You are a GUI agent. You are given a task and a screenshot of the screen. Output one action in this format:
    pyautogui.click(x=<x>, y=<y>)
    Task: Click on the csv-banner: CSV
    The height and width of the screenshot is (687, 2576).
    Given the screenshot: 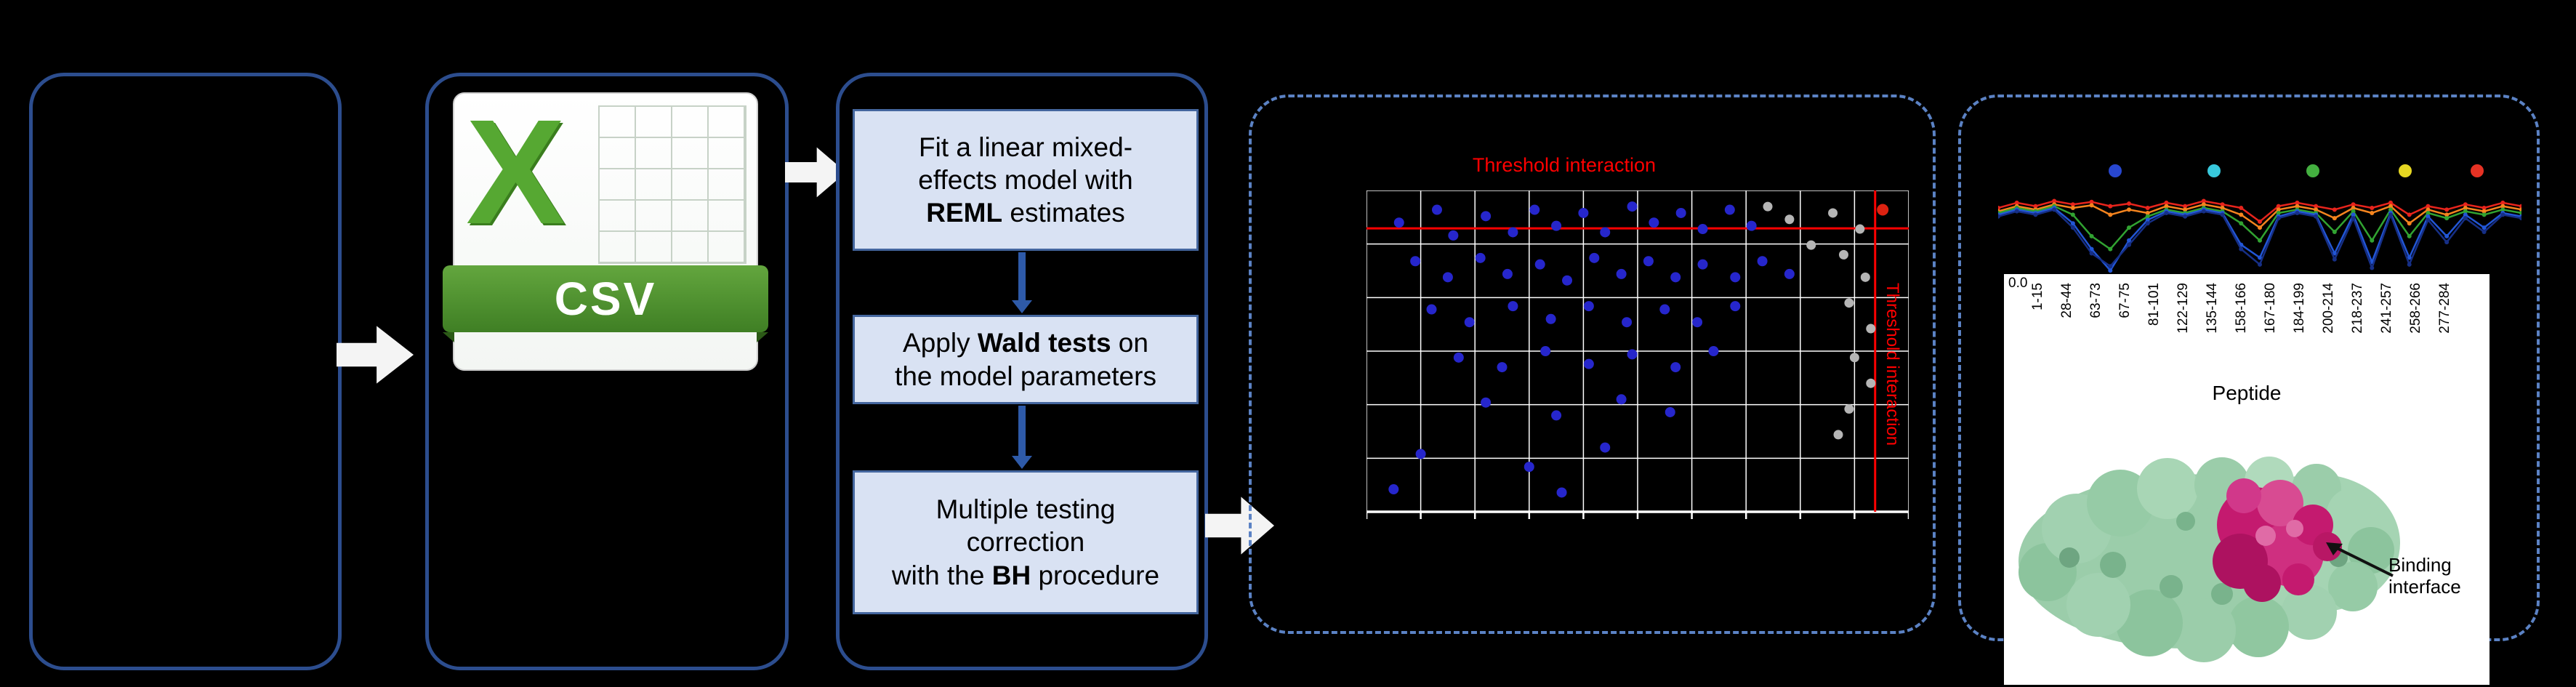 What is the action you would take?
    pyautogui.click(x=605, y=298)
    